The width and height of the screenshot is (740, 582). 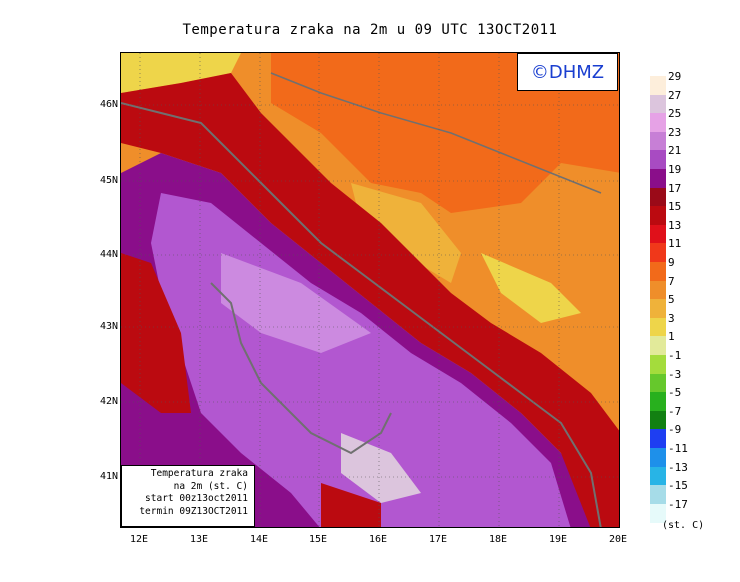 I want to click on legend-label: -3, so click(x=675, y=374).